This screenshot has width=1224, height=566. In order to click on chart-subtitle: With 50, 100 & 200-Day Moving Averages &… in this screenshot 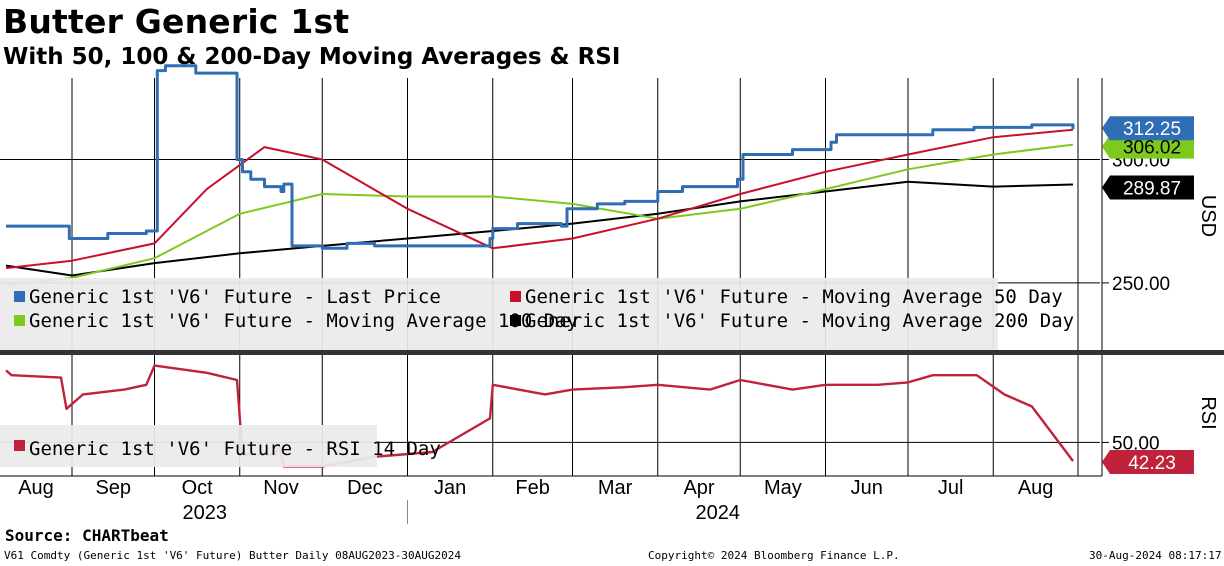, I will do `click(312, 57)`.